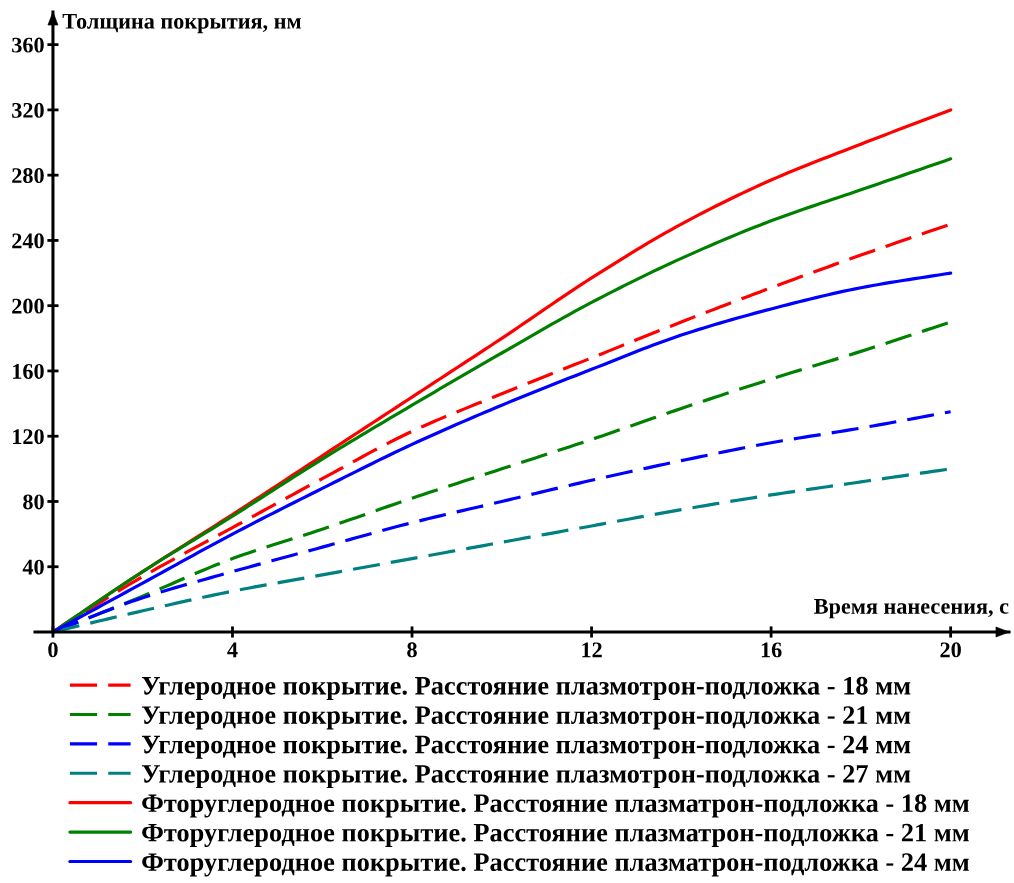  What do you see at coordinates (28, 45) in the screenshot?
I see `y-tick-label: 360` at bounding box center [28, 45].